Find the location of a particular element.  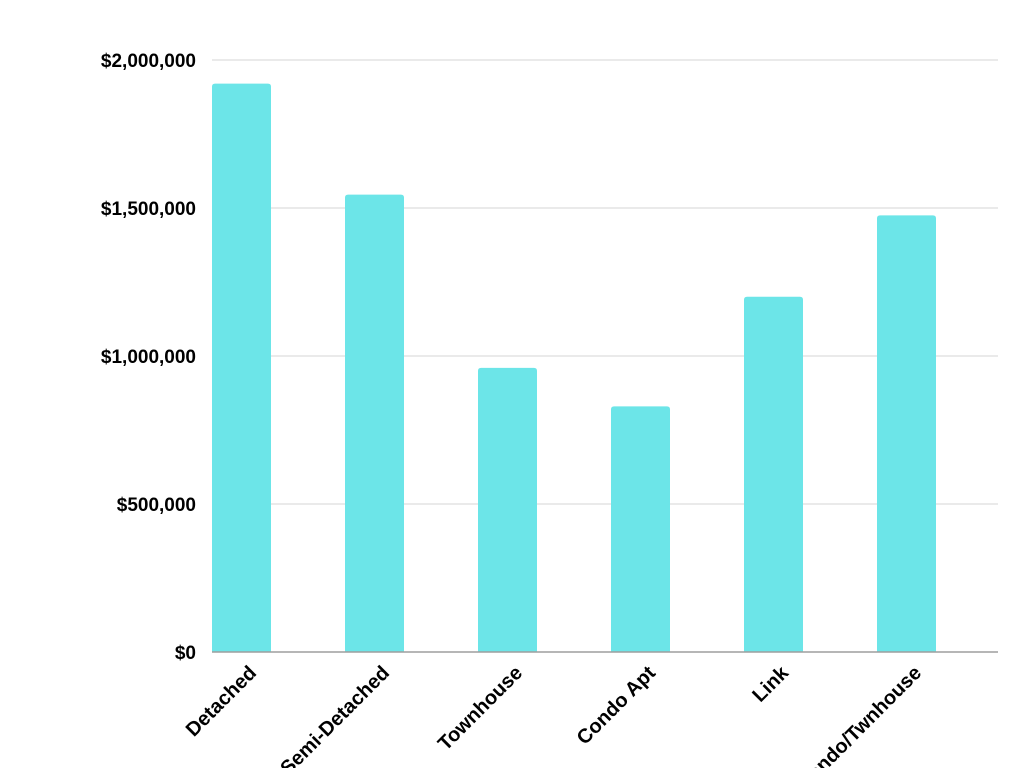

bar-condo-apt is located at coordinates (640, 529).